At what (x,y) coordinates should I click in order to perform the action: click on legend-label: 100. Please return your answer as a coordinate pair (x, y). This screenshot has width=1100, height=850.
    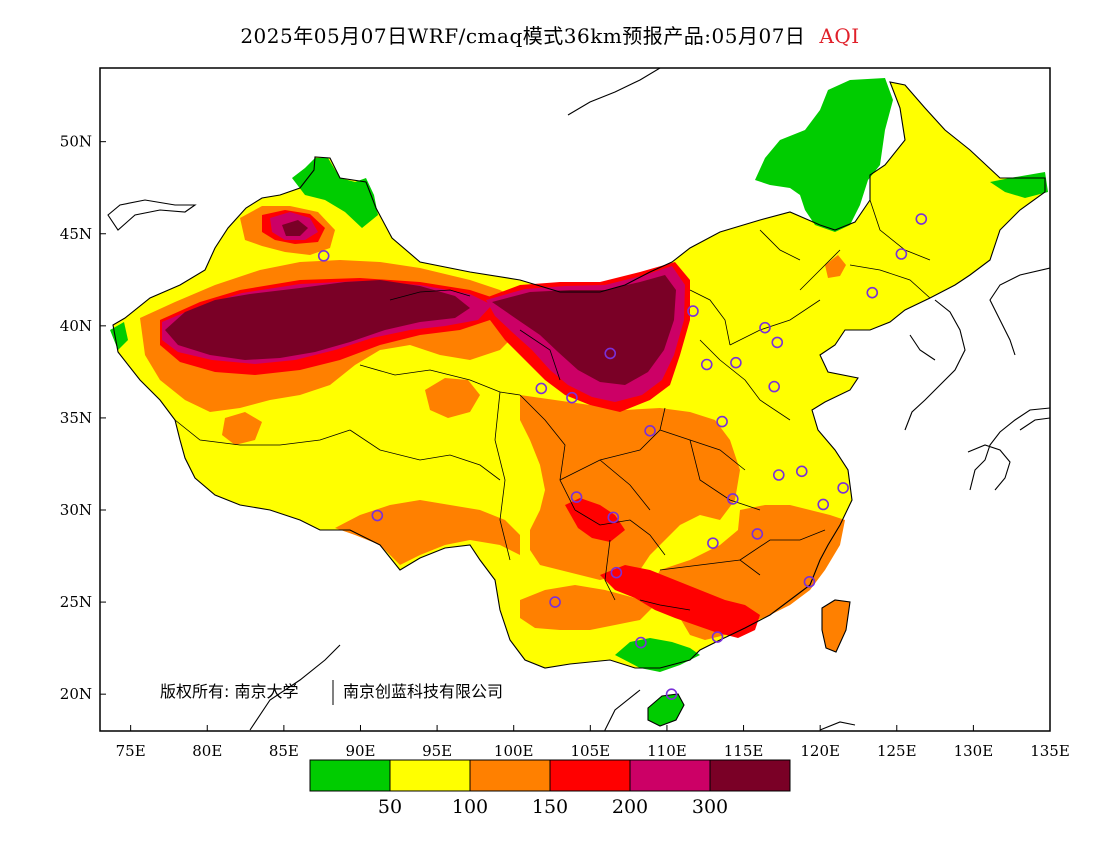
    Looking at the image, I should click on (470, 807).